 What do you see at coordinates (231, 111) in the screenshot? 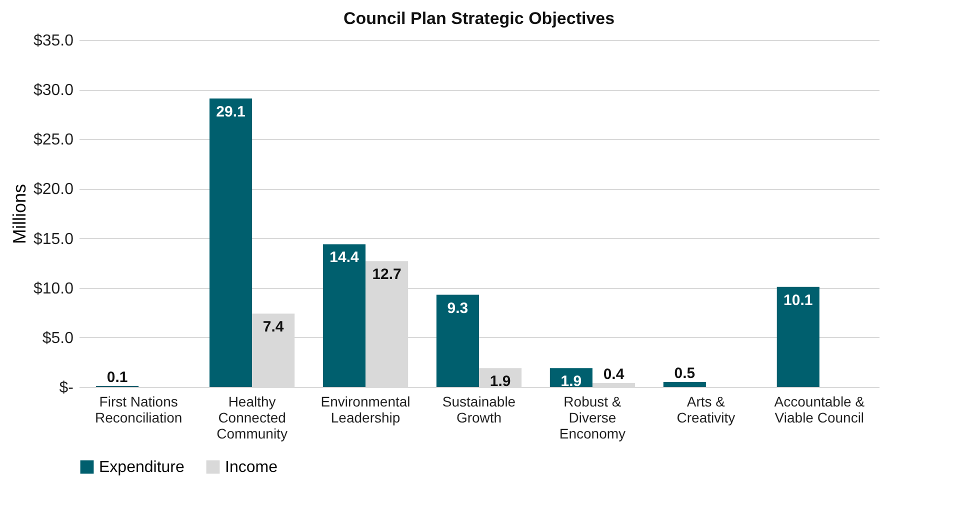
I see `data-label: 29.1` at bounding box center [231, 111].